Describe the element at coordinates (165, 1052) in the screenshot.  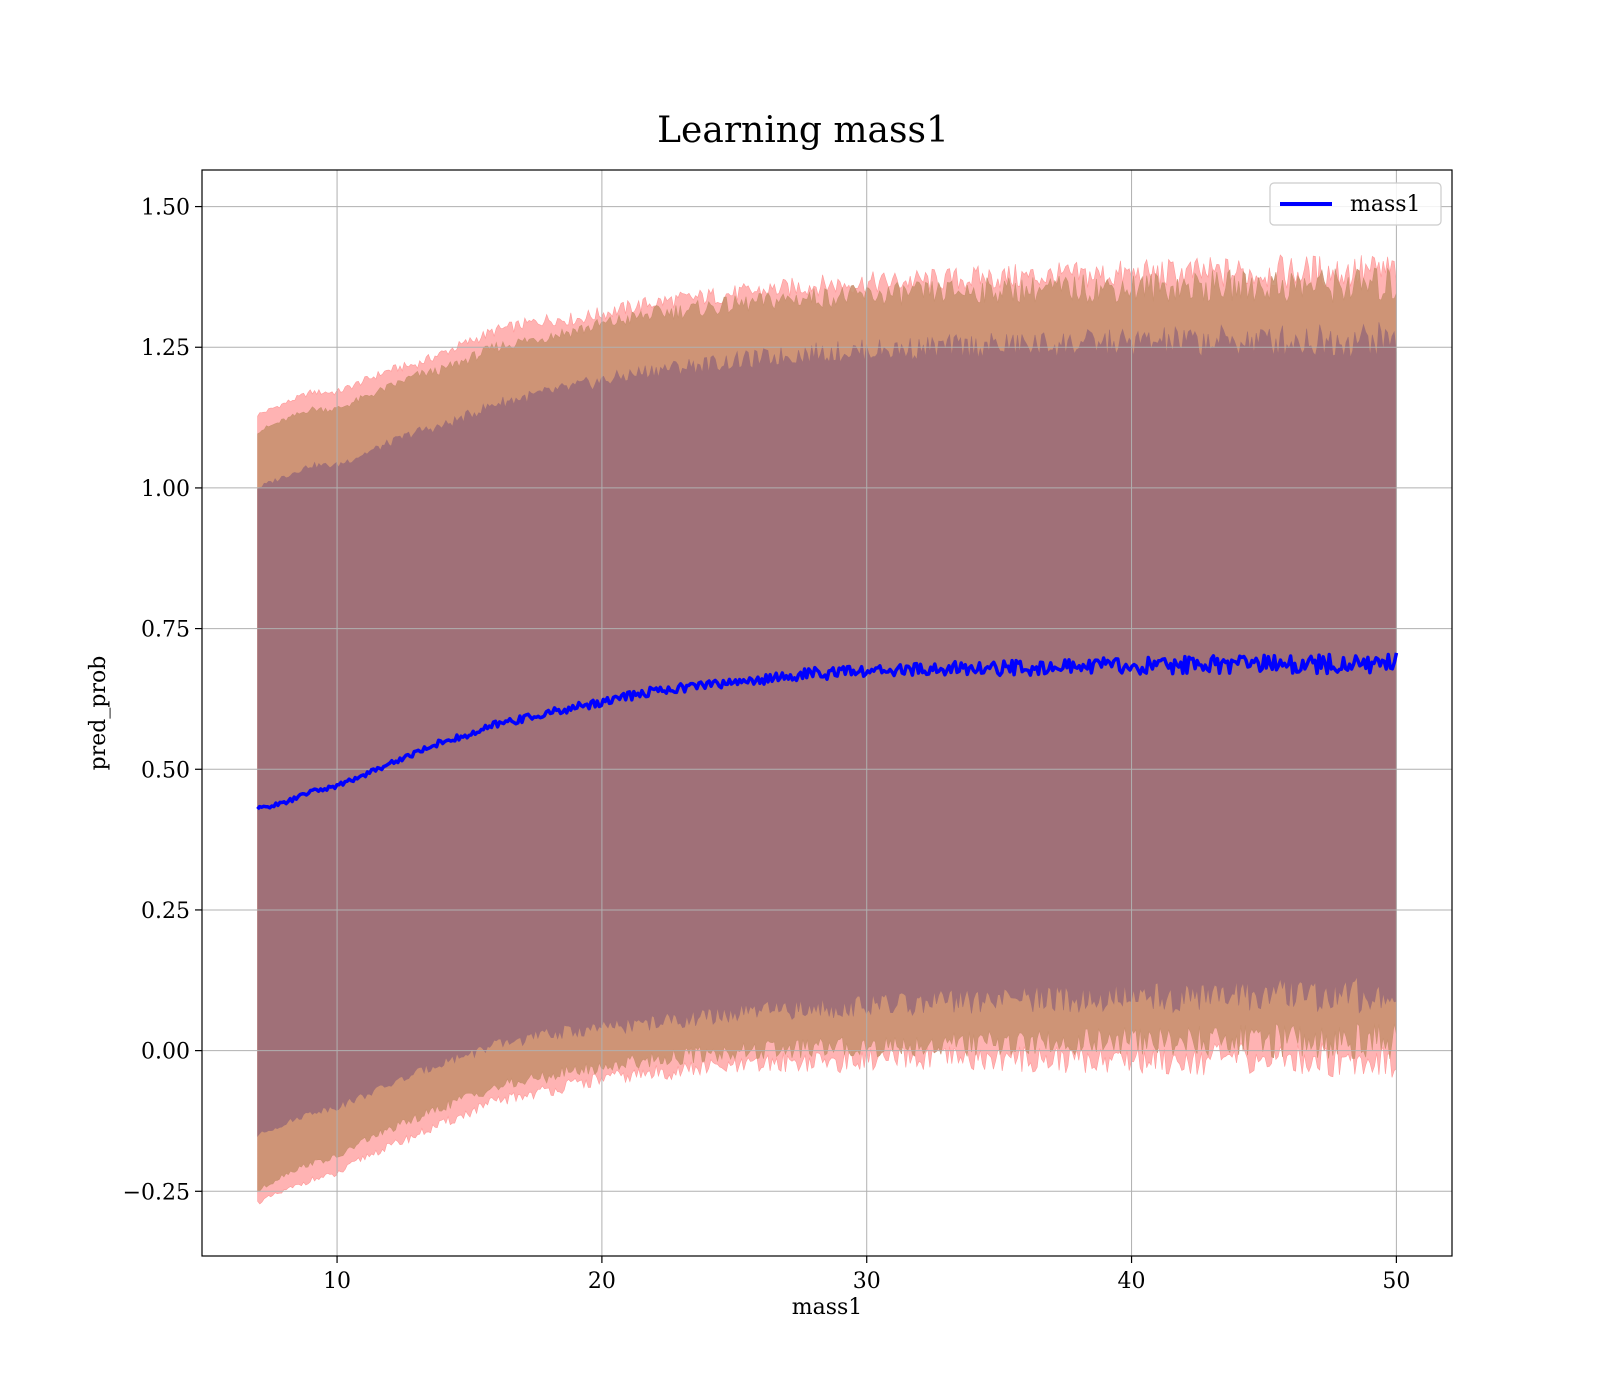
I see `y-tick-label: 0.00` at that location.